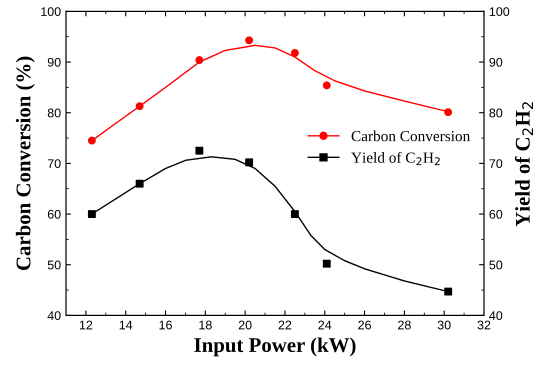 The image size is (550, 380). What do you see at coordinates (325, 325) in the screenshot?
I see `x-tick-label: 24` at bounding box center [325, 325].